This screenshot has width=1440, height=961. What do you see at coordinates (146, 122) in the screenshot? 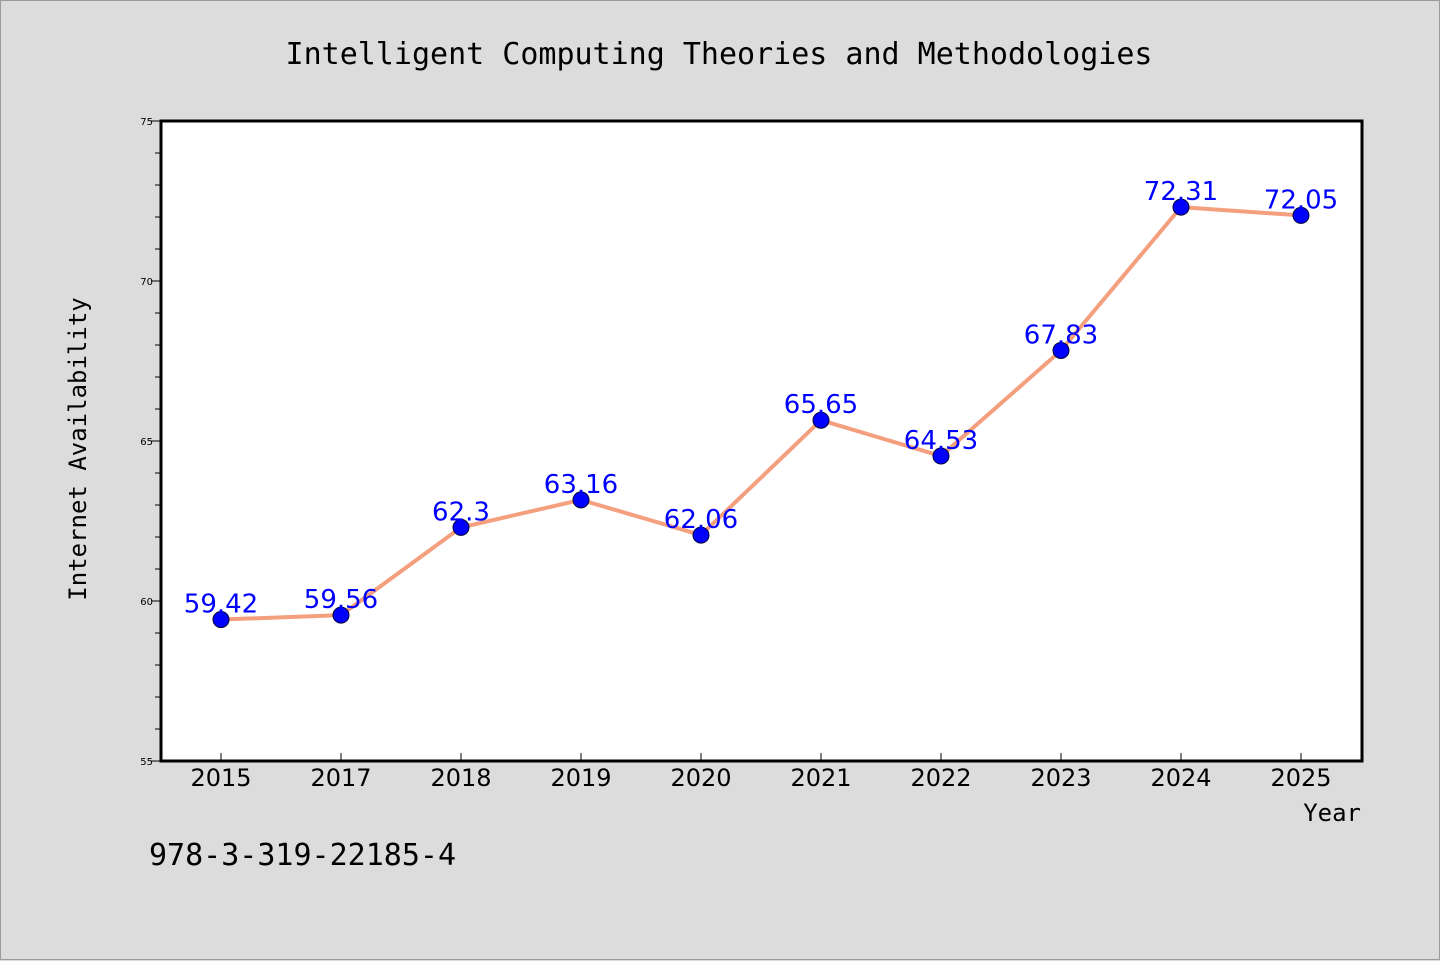
I see `y-tick-label: 75` at bounding box center [146, 122].